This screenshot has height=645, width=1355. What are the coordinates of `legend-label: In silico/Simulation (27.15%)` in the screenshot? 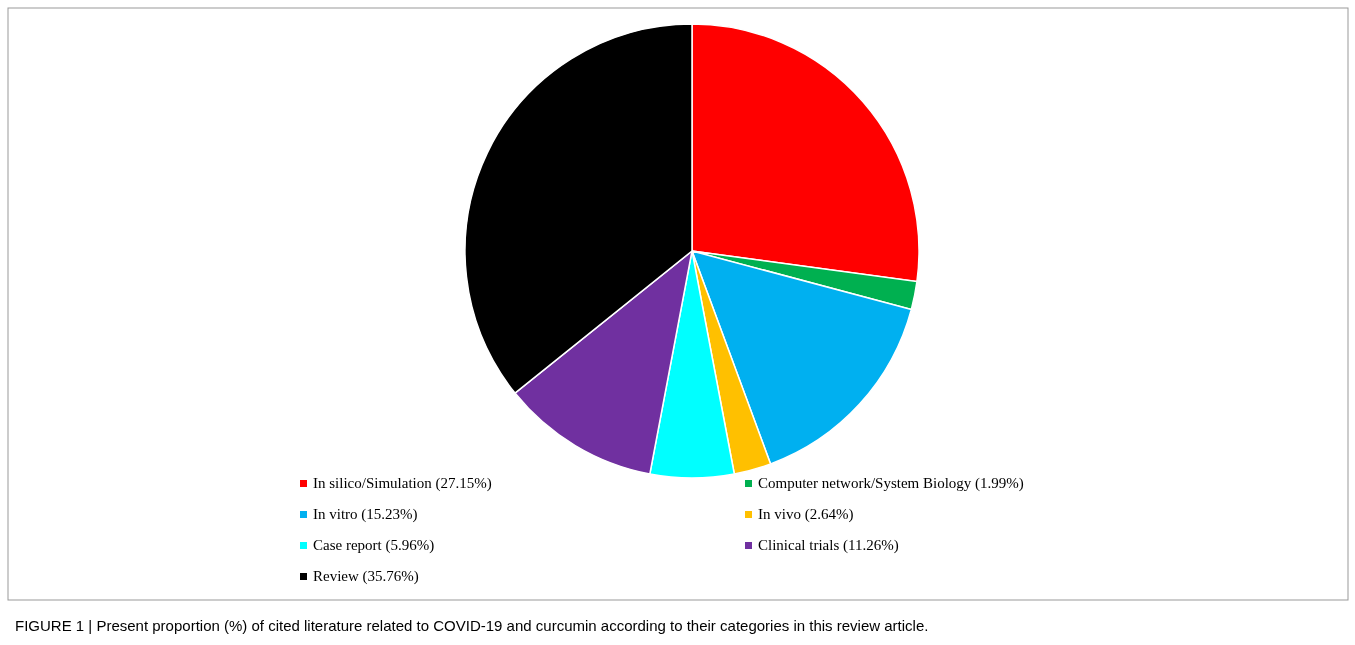 It's located at (402, 484).